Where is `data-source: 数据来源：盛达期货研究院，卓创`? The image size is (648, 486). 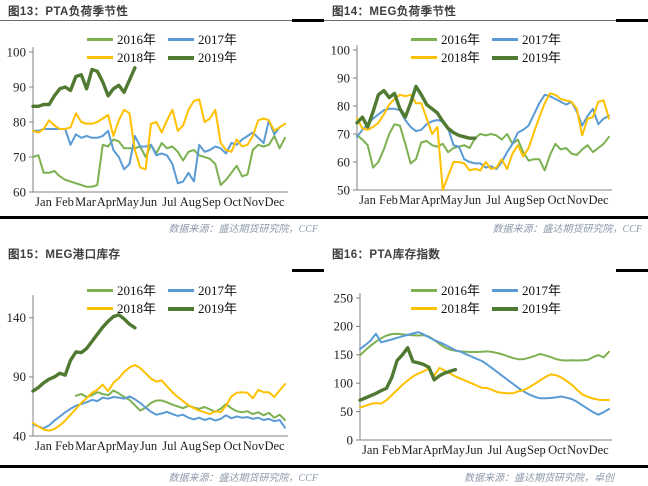 data-source: 数据来源：盛达期货研究院，卓创 is located at coordinates (539, 478).